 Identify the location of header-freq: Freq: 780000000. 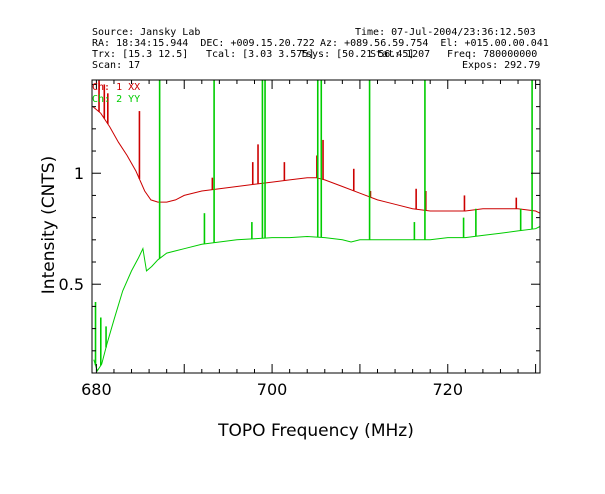
(492, 54).